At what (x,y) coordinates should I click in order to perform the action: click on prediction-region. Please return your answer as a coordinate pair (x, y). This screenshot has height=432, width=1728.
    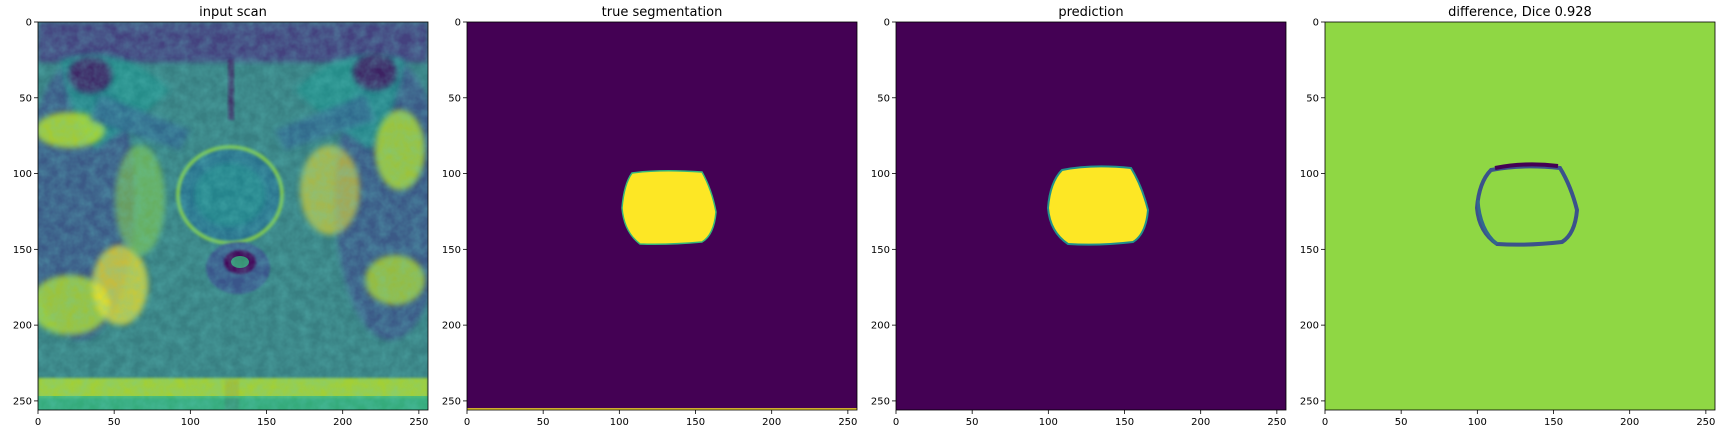
    Looking at the image, I should click on (1098, 205).